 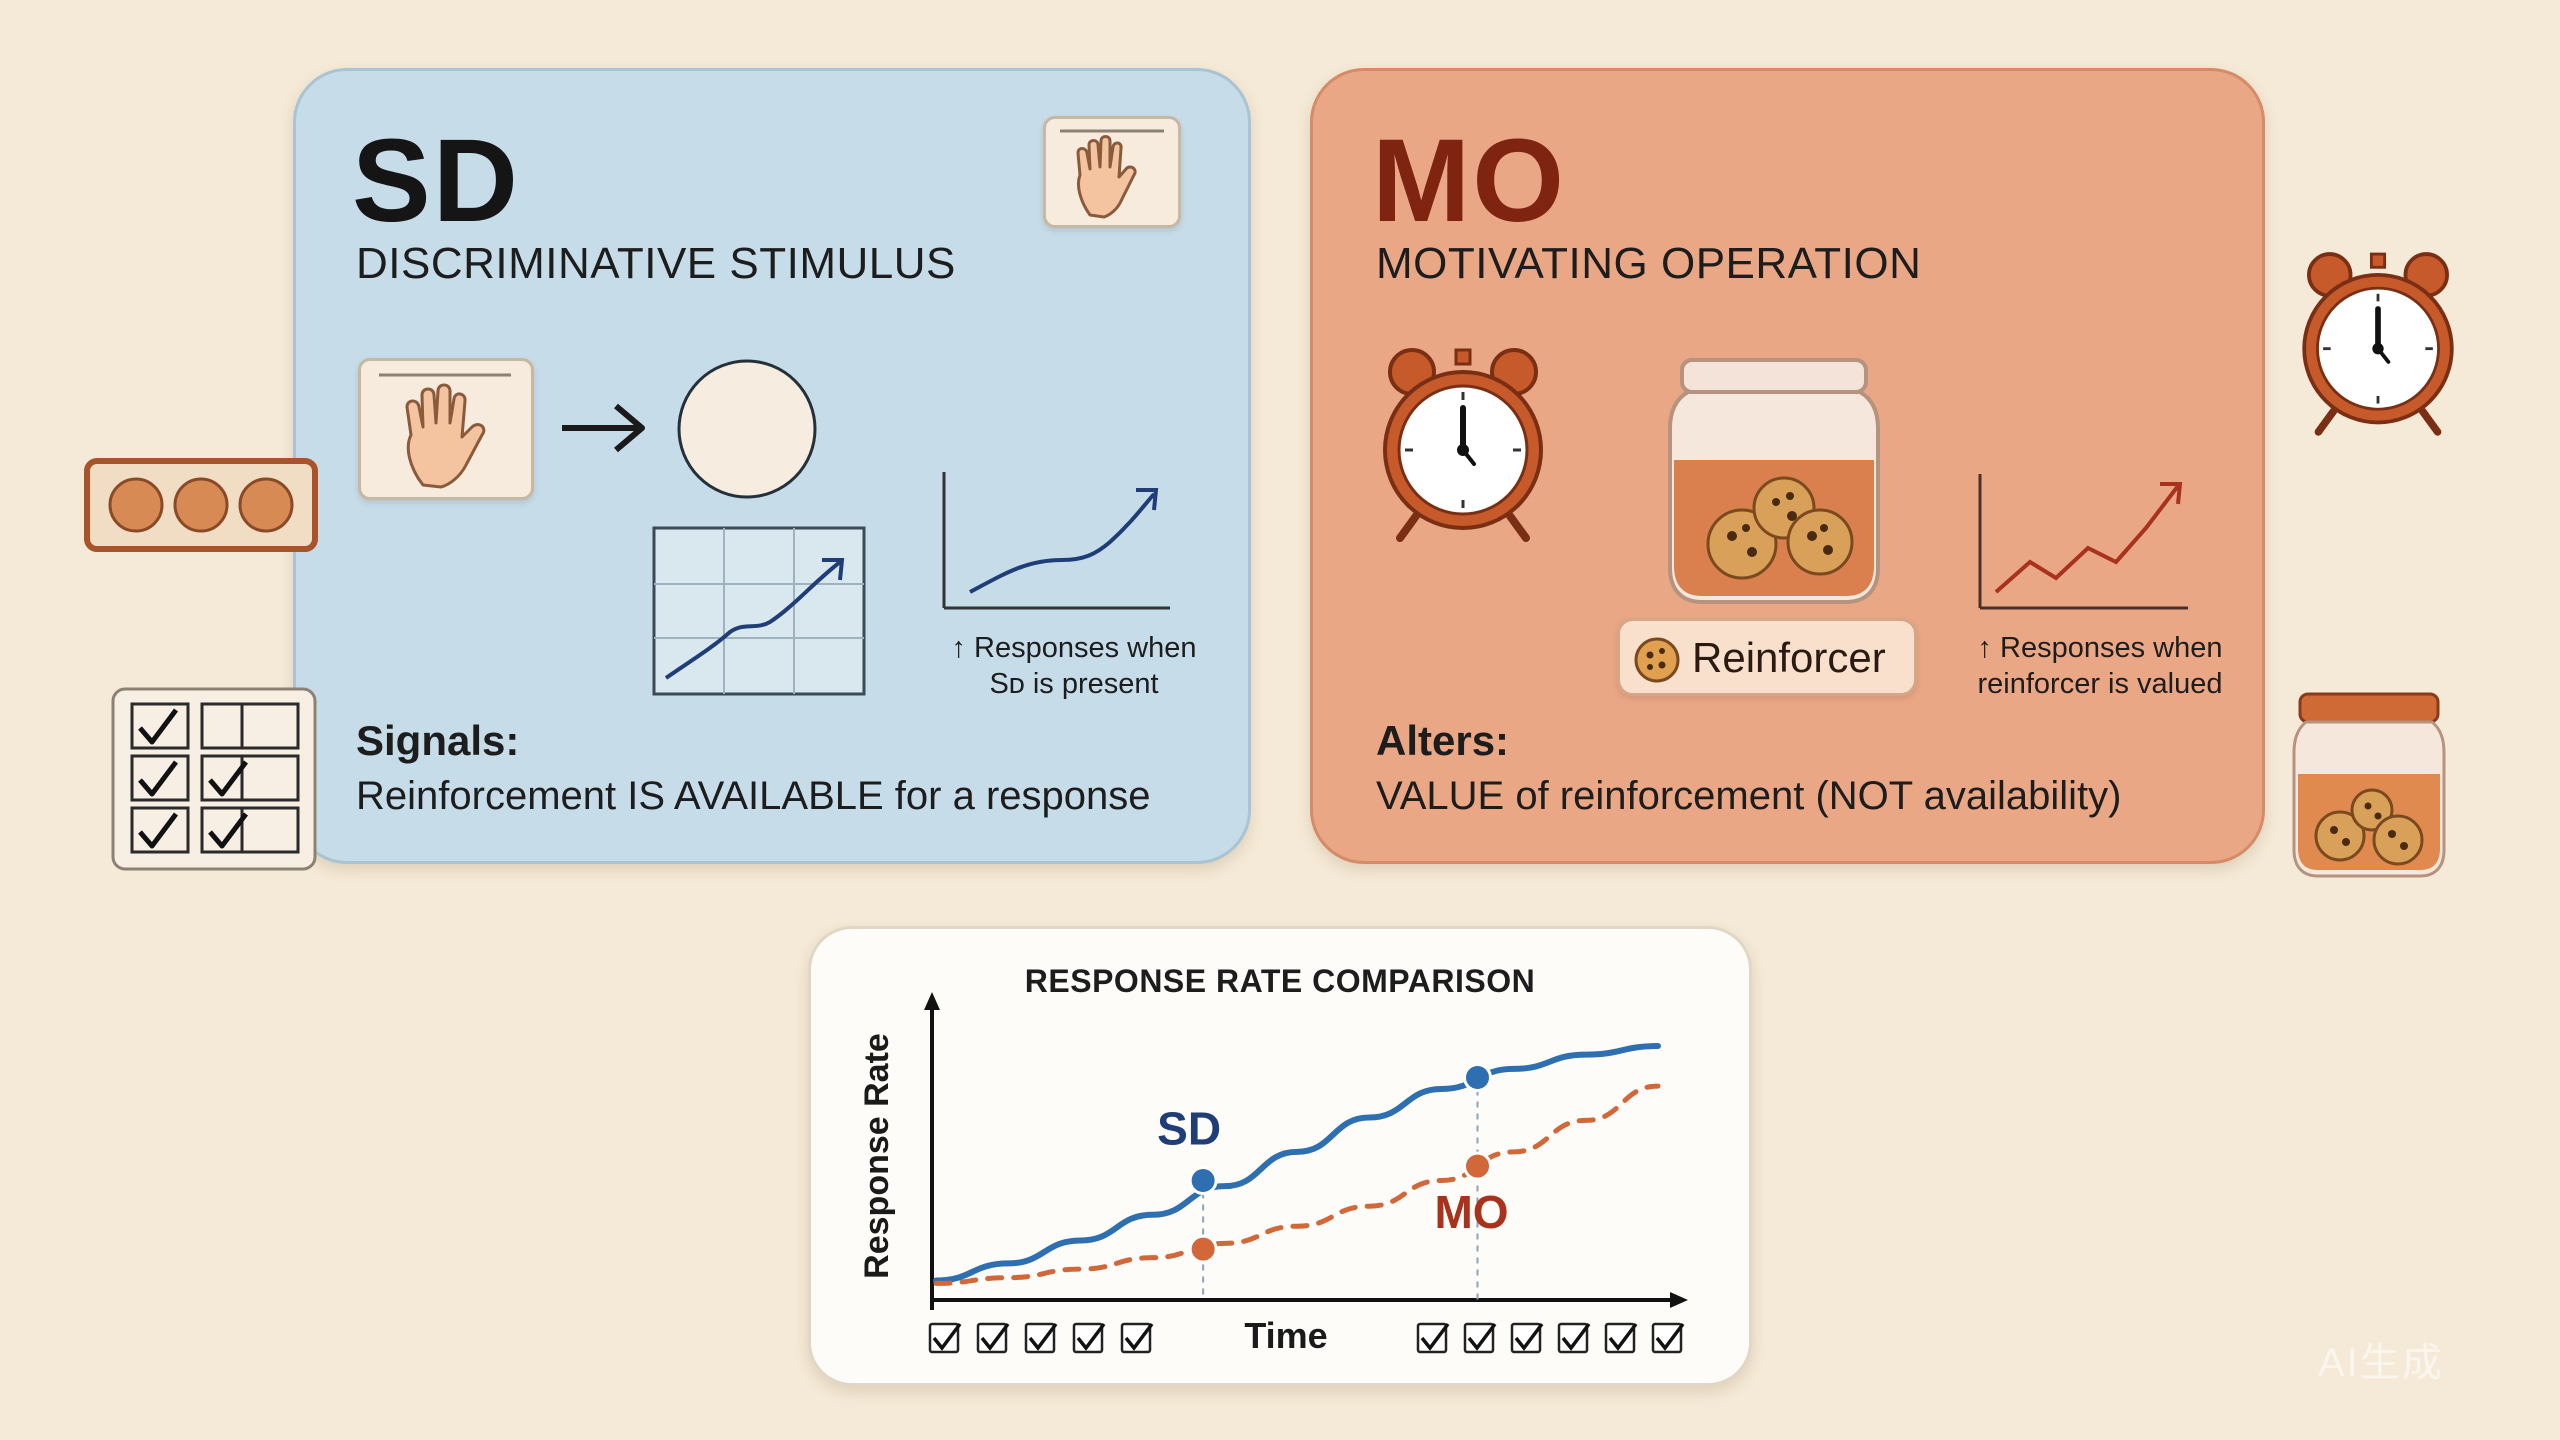 What do you see at coordinates (1056, 541) in the screenshot?
I see `sd-response-graph` at bounding box center [1056, 541].